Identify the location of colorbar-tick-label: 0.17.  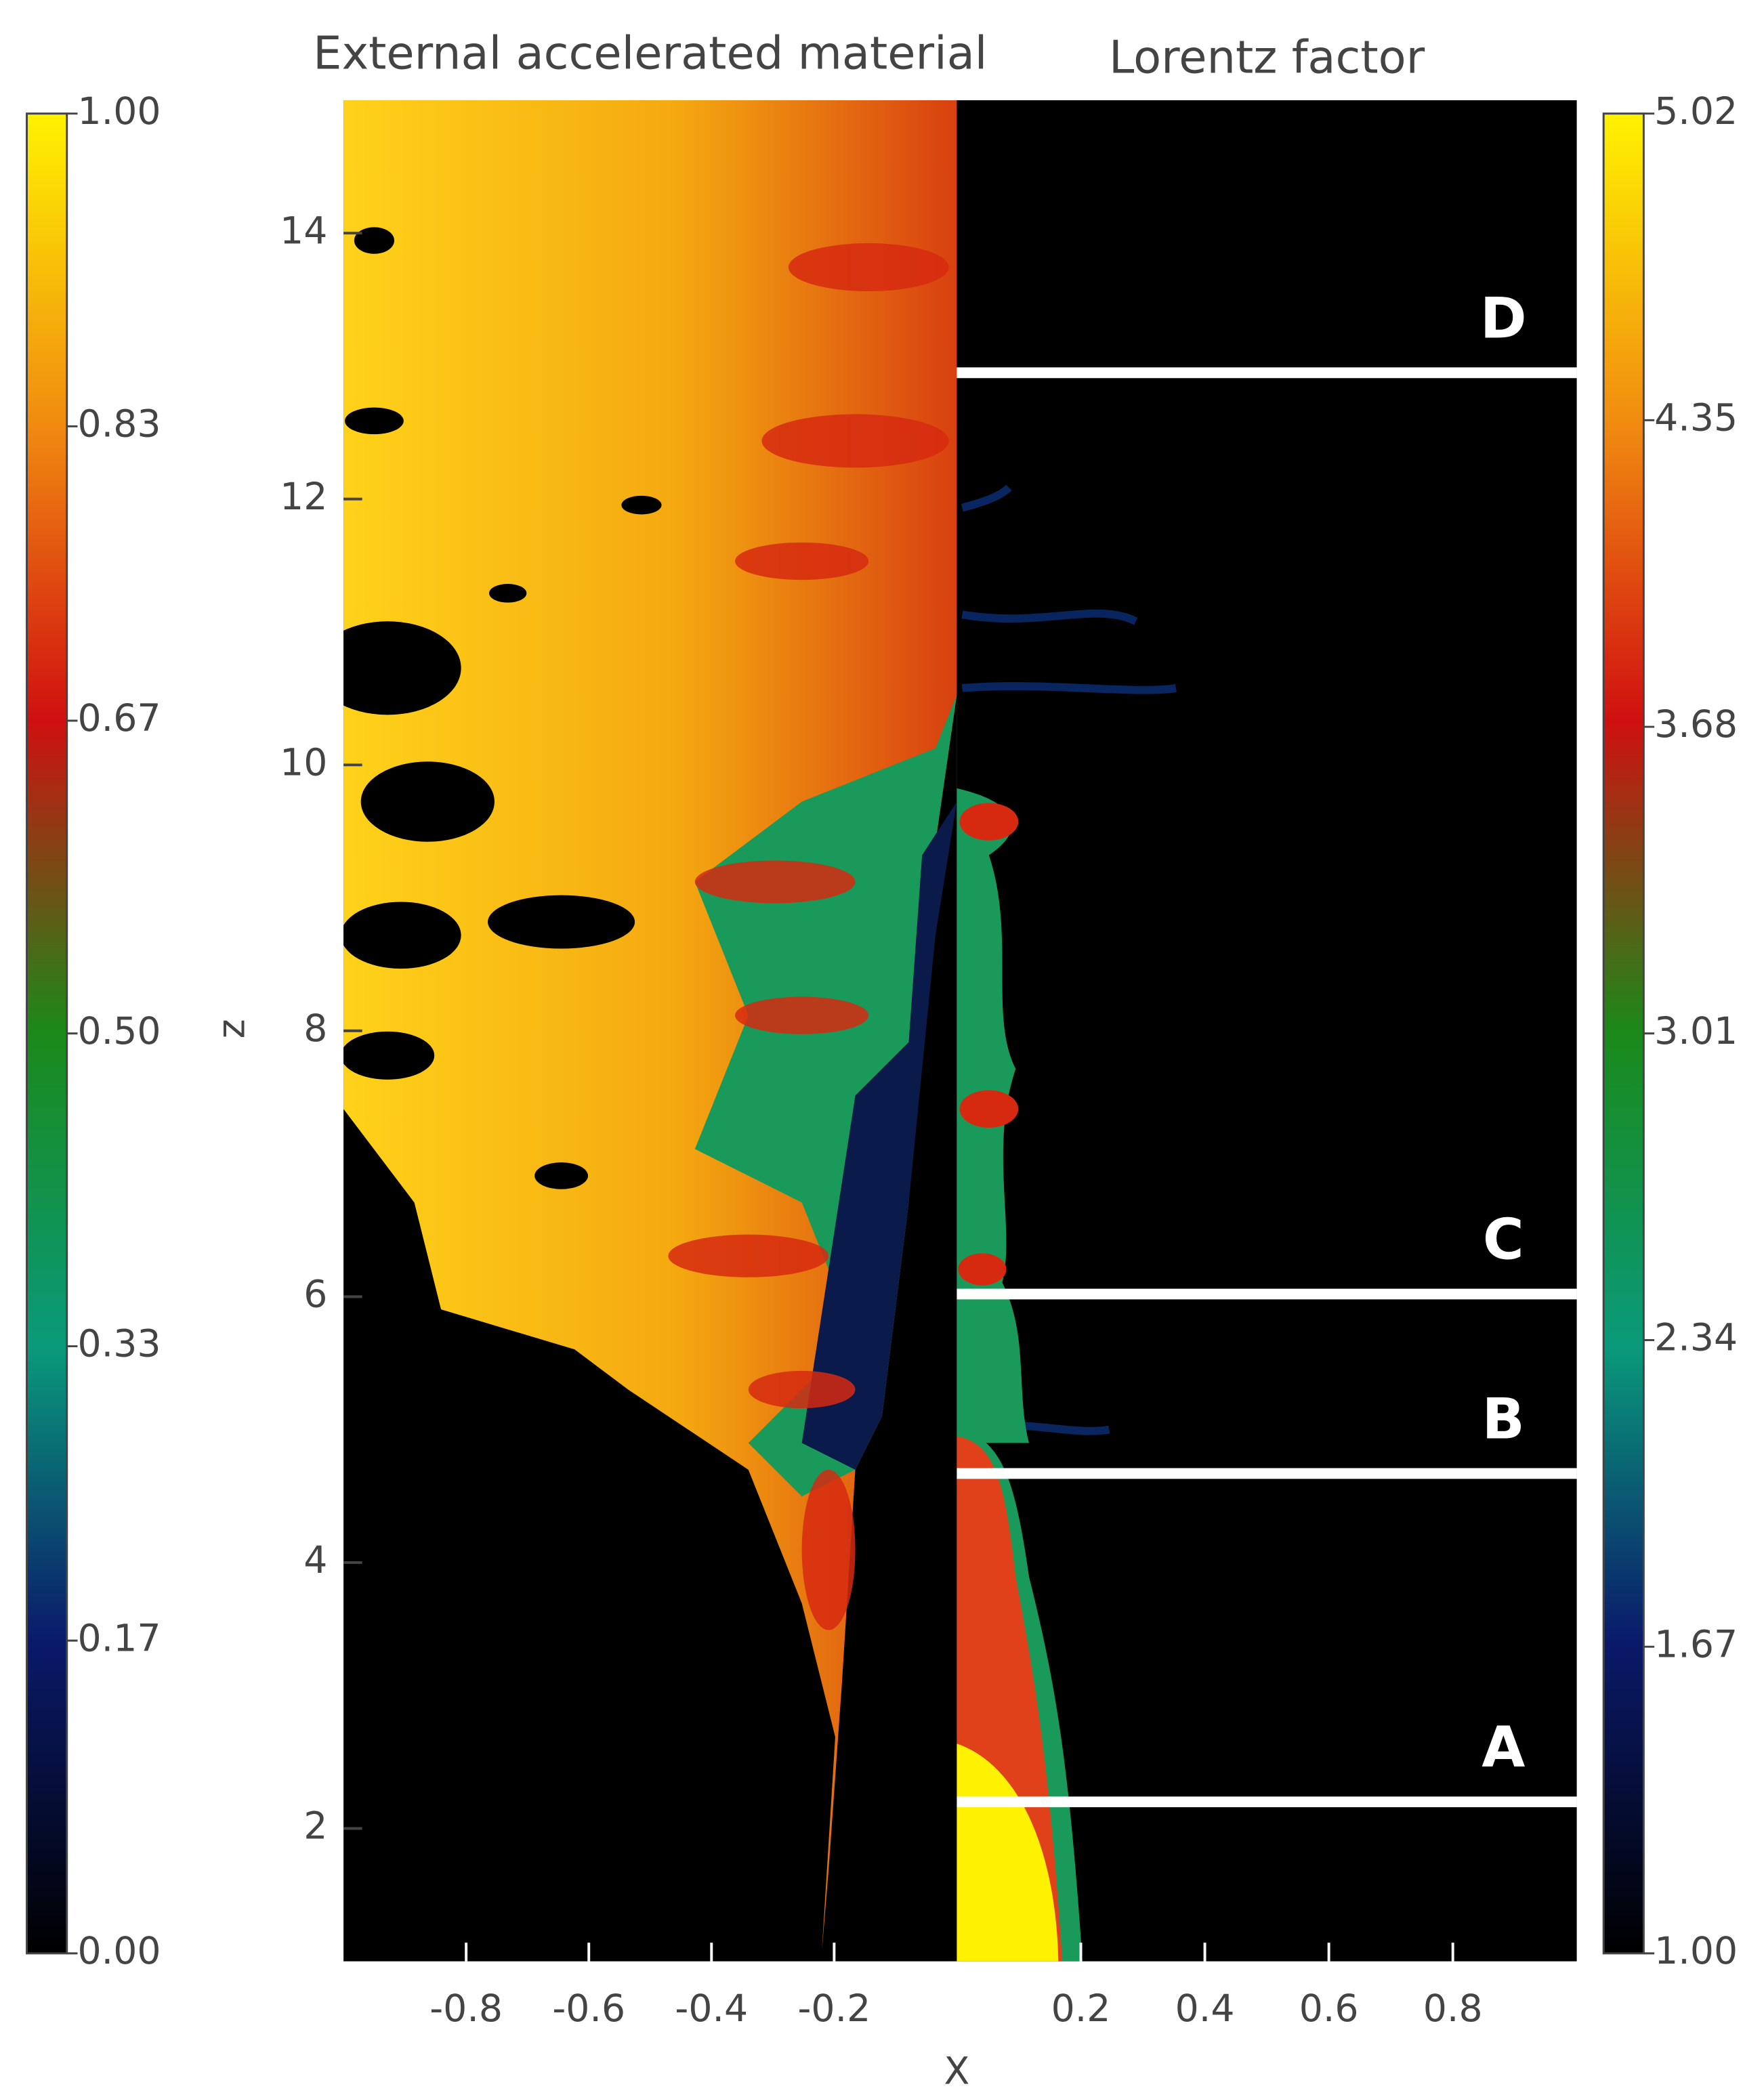
(119, 1638).